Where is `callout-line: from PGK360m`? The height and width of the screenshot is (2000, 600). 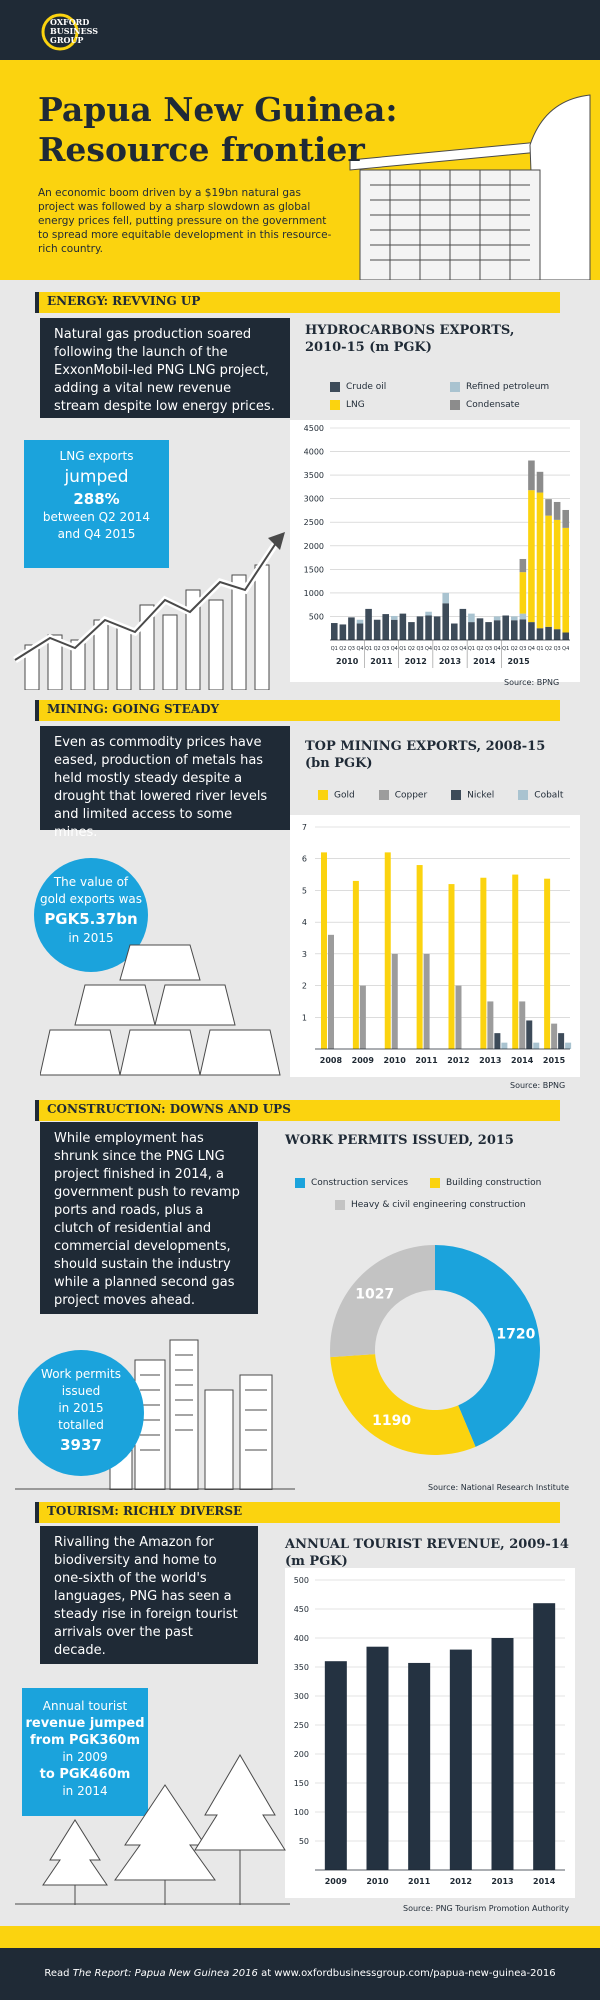
callout-line: from PGK360m is located at coordinates (85, 1740).